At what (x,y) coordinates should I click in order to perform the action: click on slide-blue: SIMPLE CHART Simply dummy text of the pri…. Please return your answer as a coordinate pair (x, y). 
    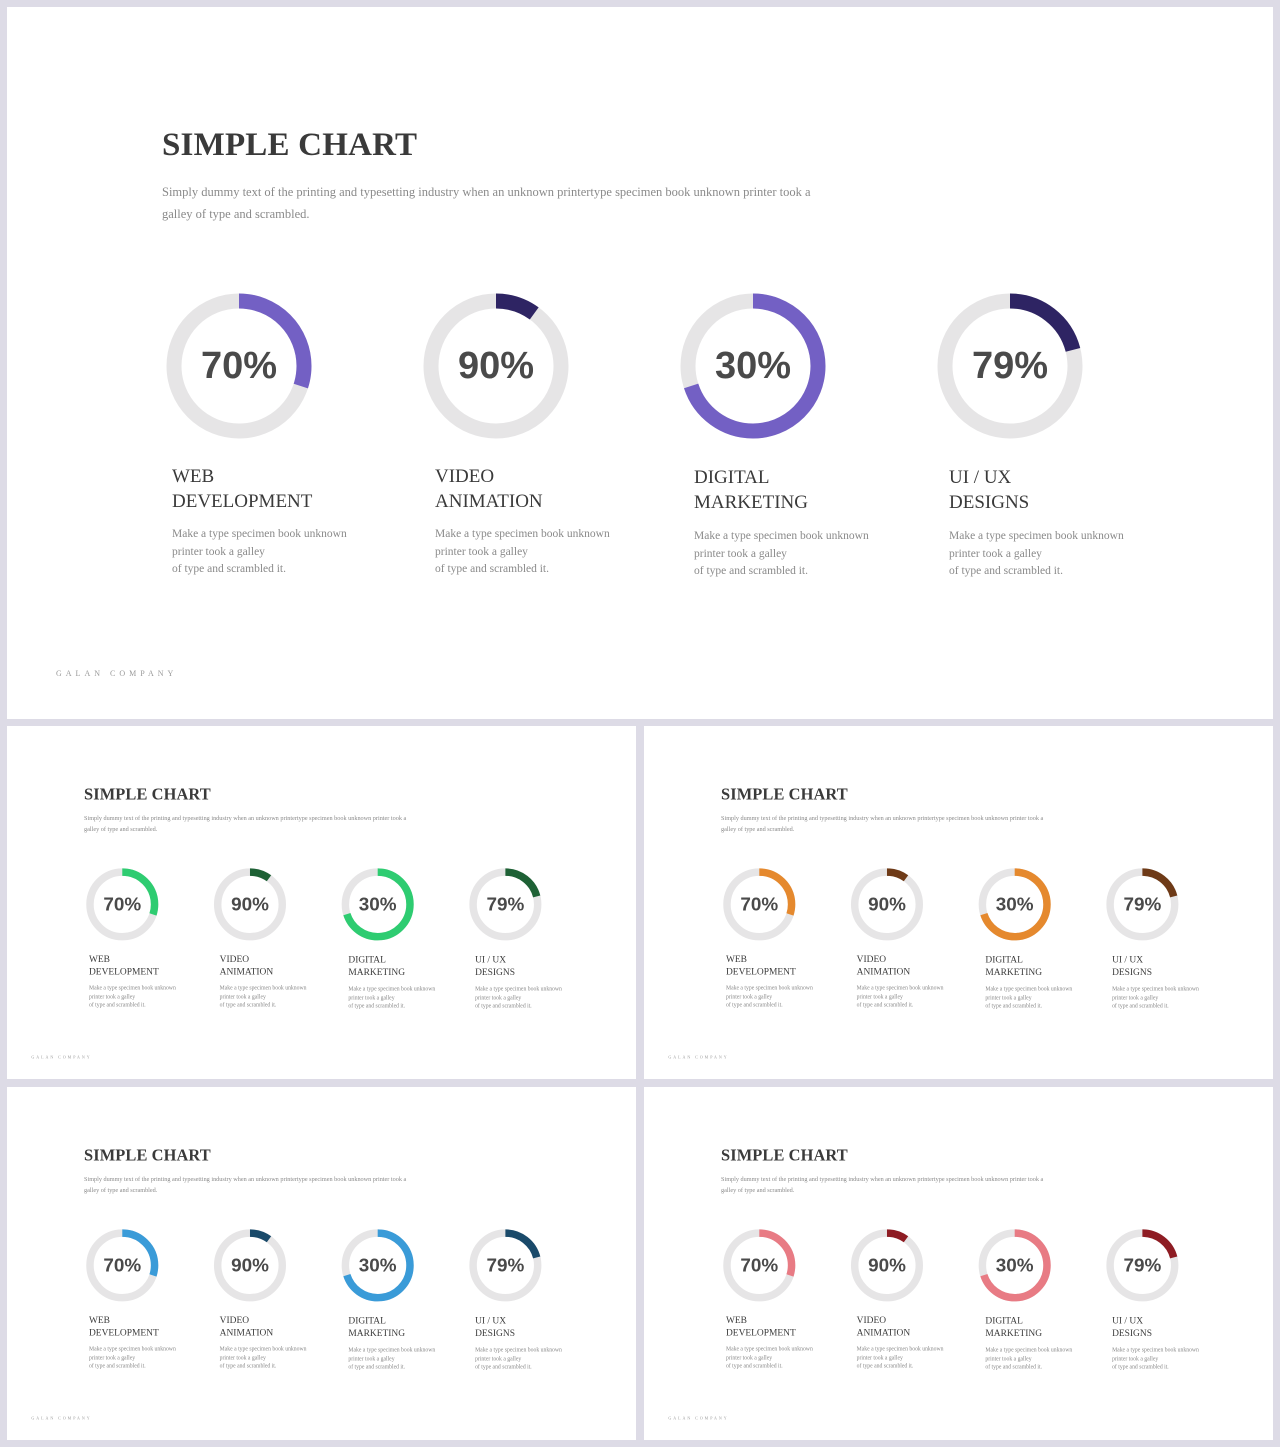
    Looking at the image, I should click on (321, 1263).